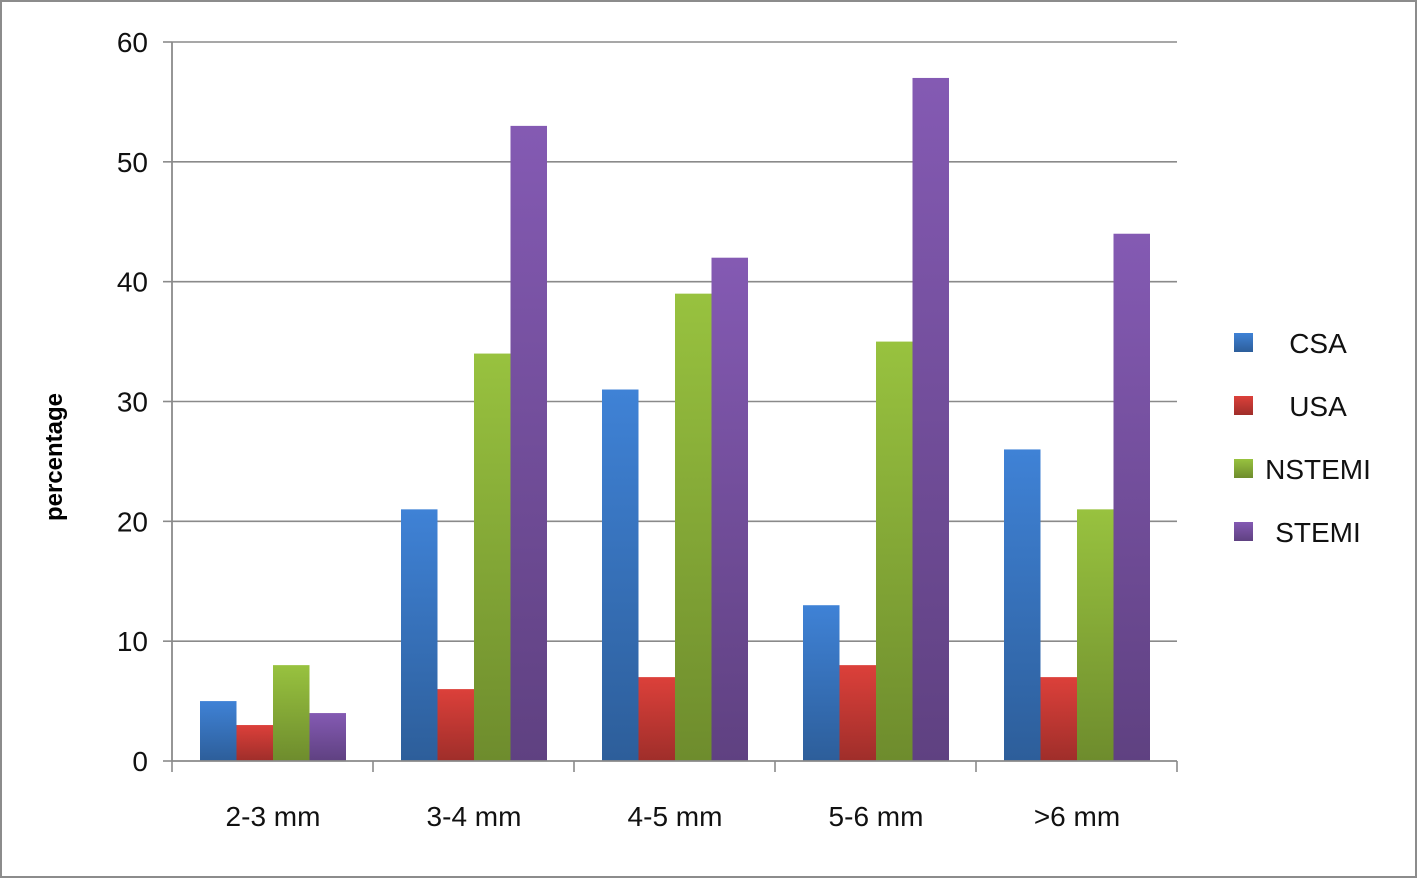 This screenshot has height=878, width=1417. Describe the element at coordinates (1302, 438) in the screenshot. I see `legend: CSA USA NSTEMI STEMI` at that location.